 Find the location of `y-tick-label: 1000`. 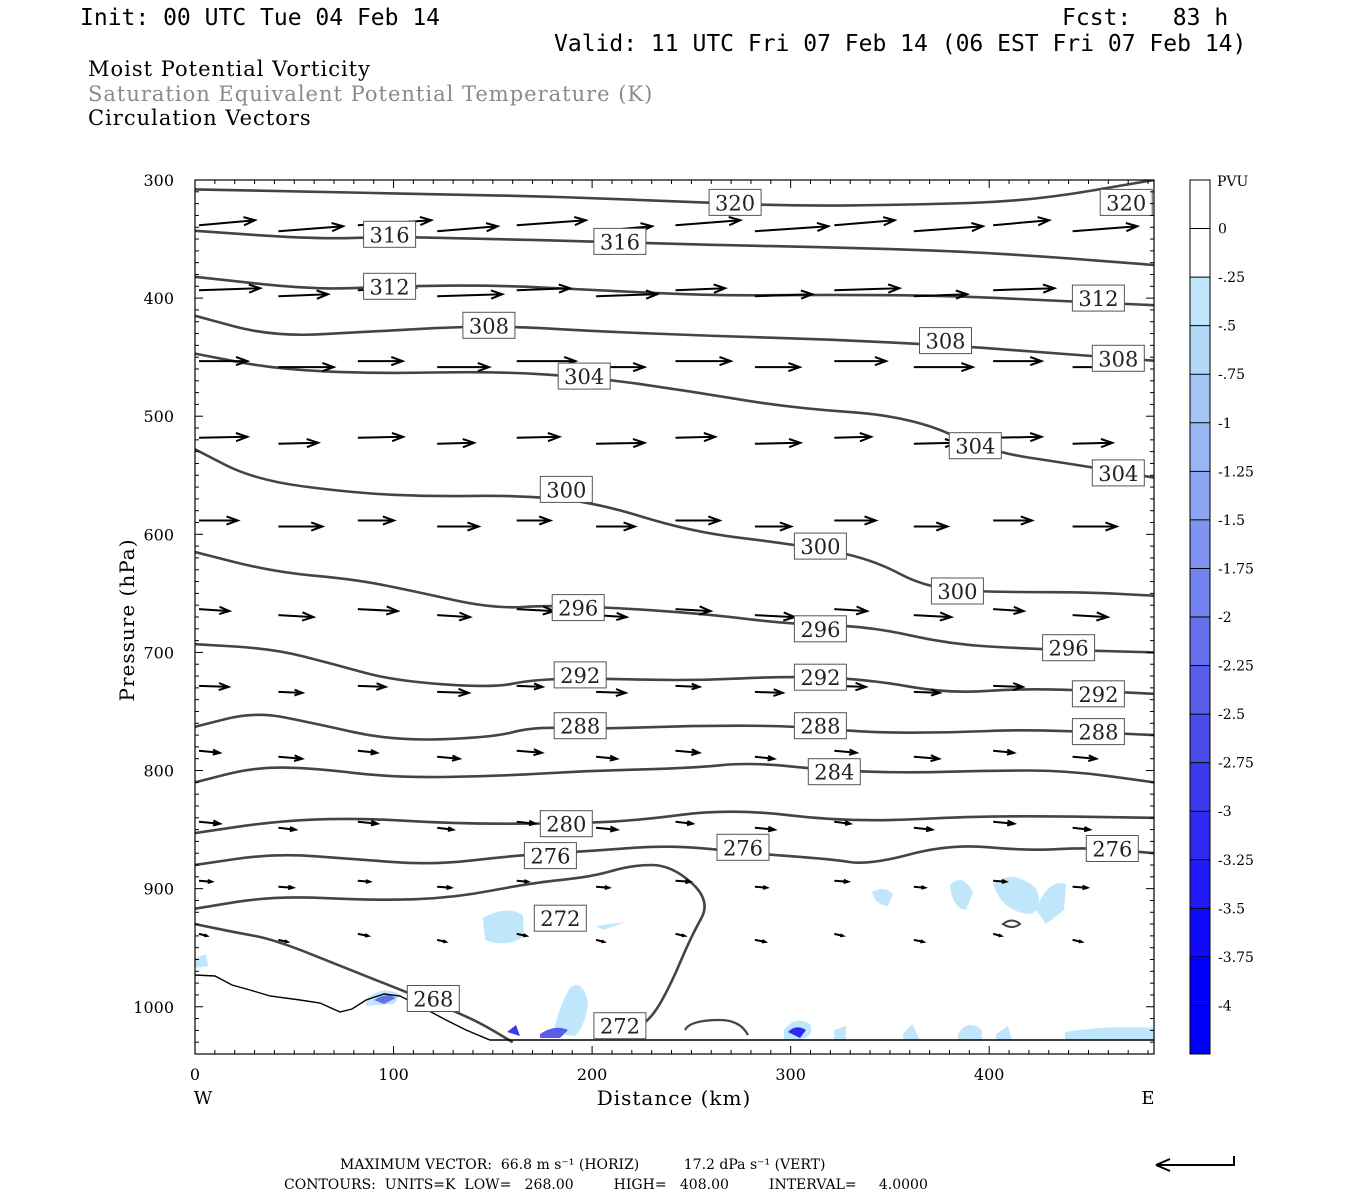

y-tick-label: 1000 is located at coordinates (153, 1007).